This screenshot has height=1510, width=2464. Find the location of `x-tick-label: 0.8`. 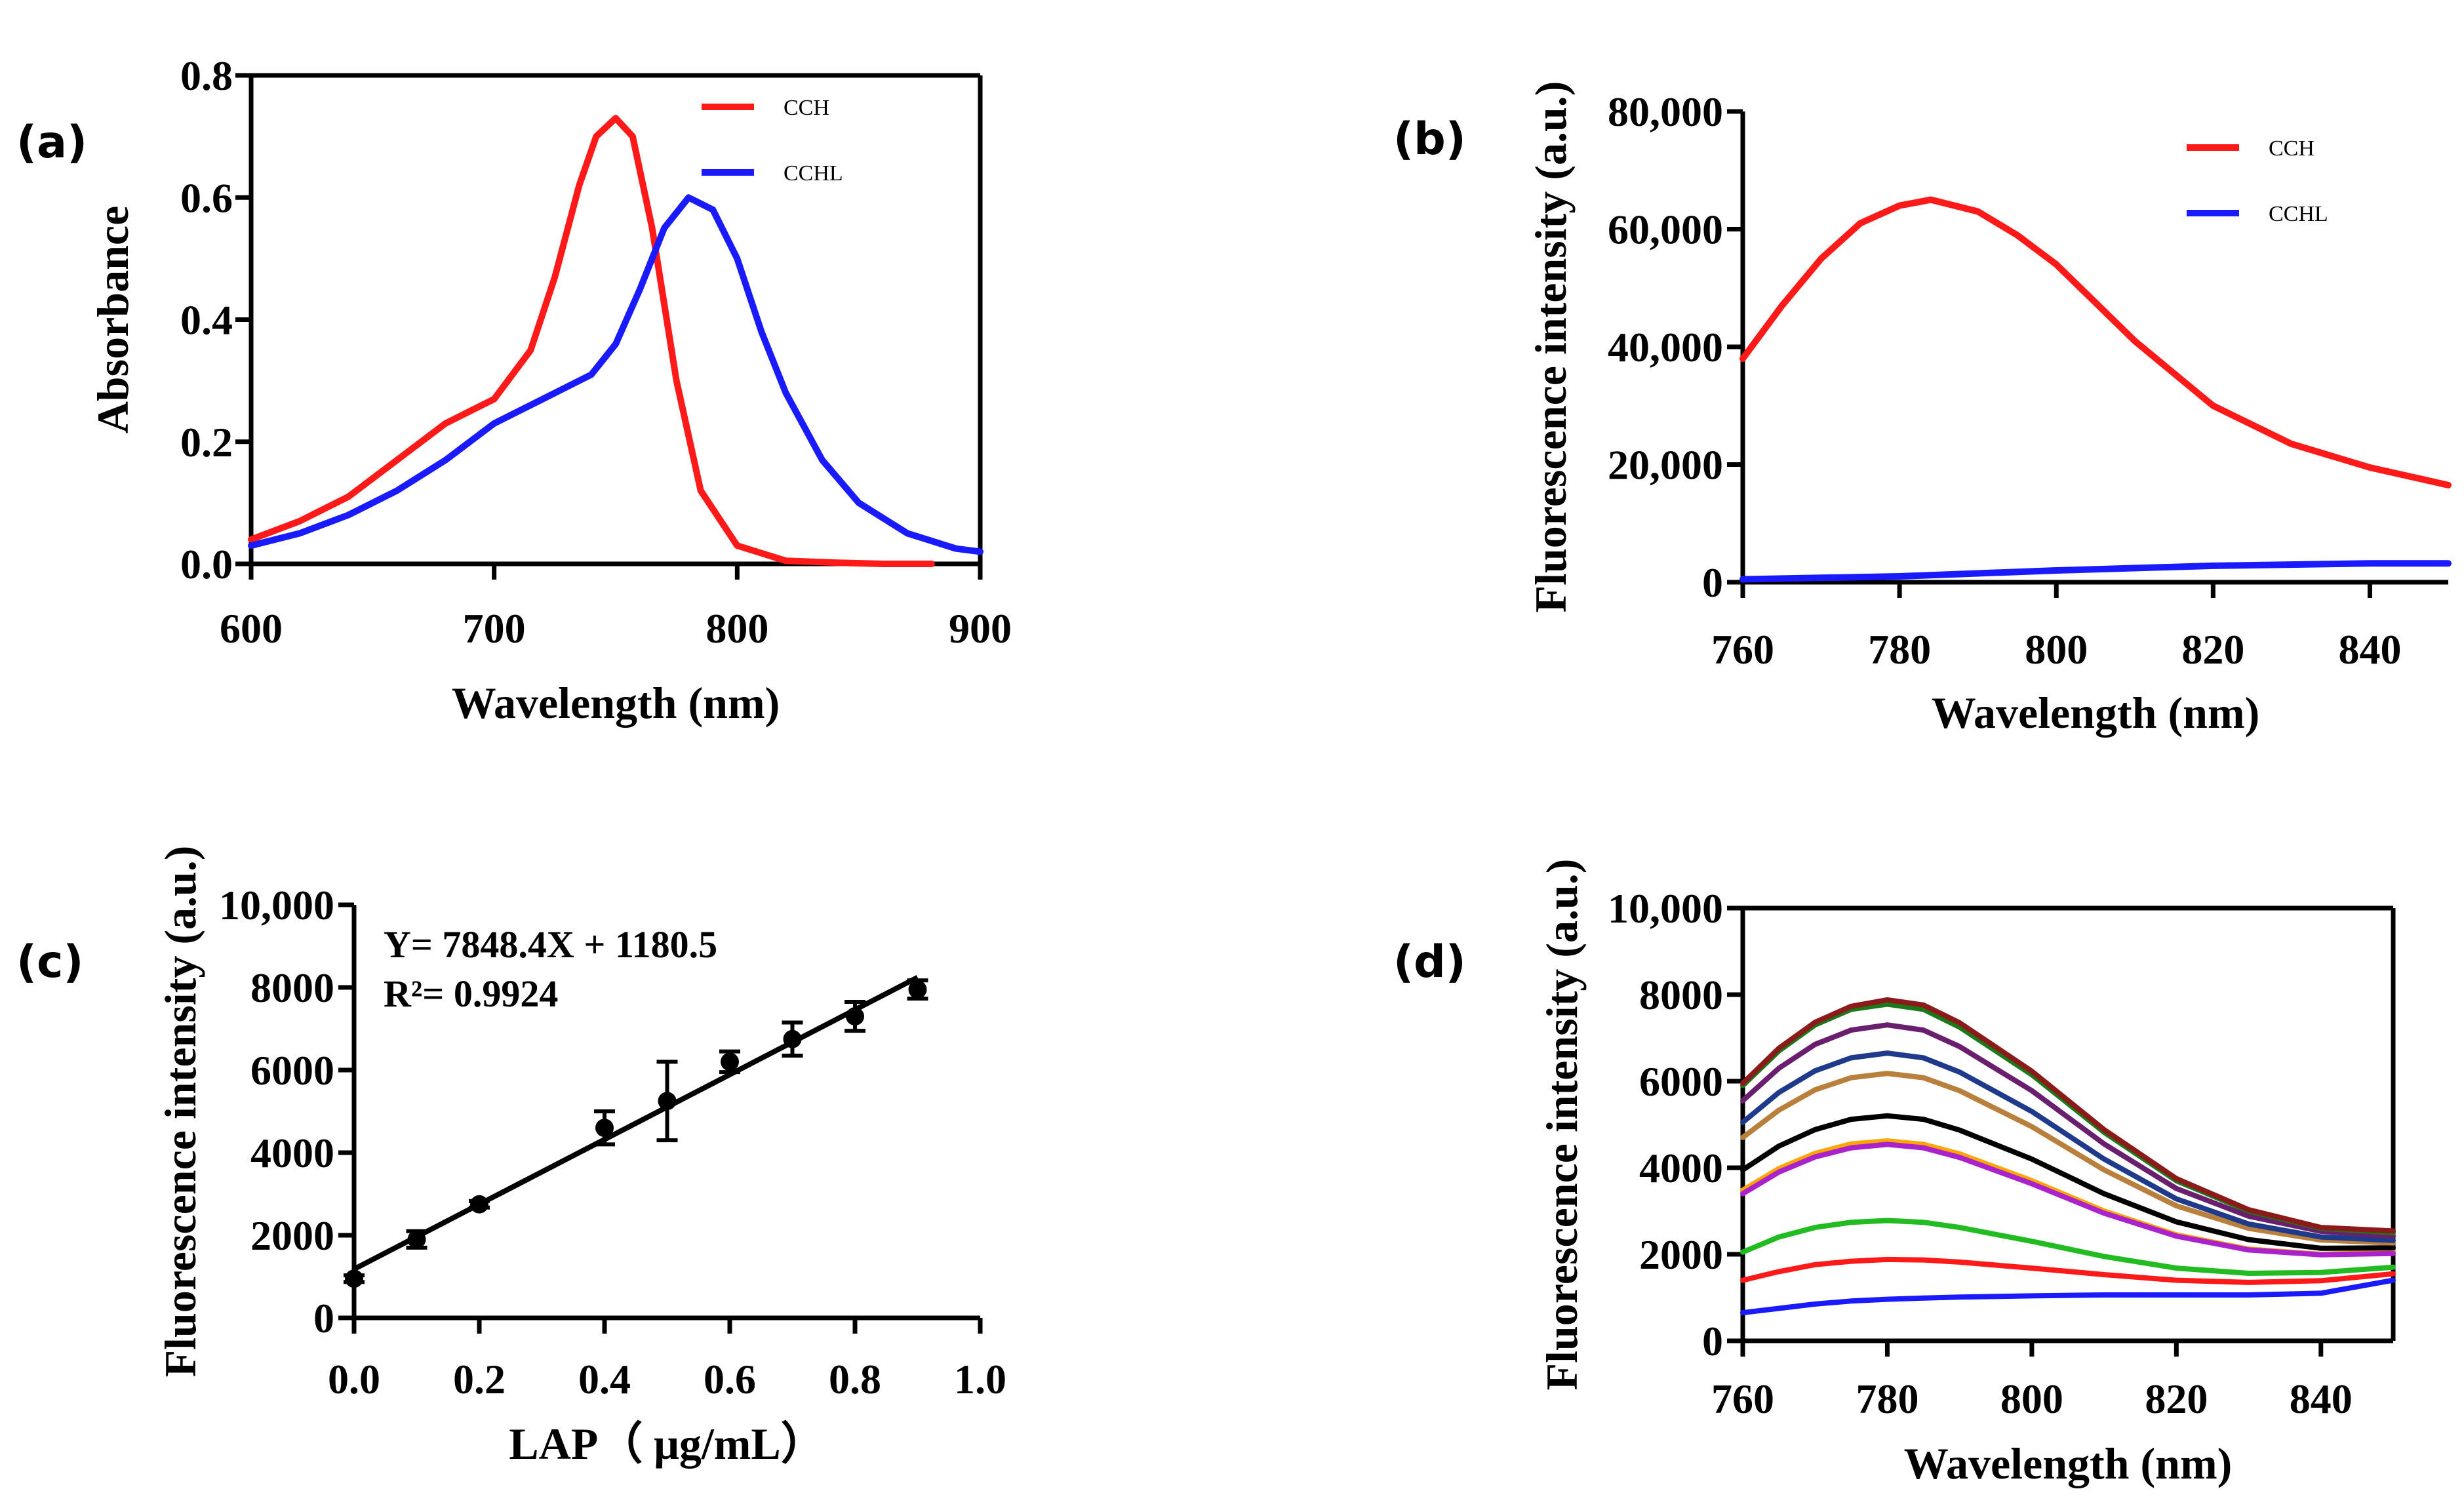

x-tick-label: 0.8 is located at coordinates (855, 1379).